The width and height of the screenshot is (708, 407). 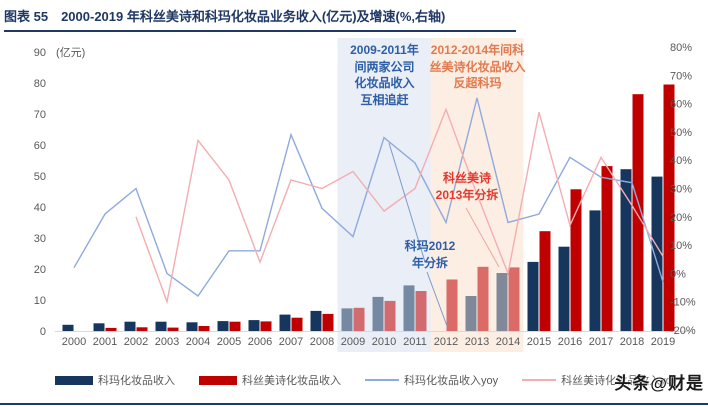 What do you see at coordinates (657, 253) in the screenshot?
I see `bar-korma-2019` at bounding box center [657, 253].